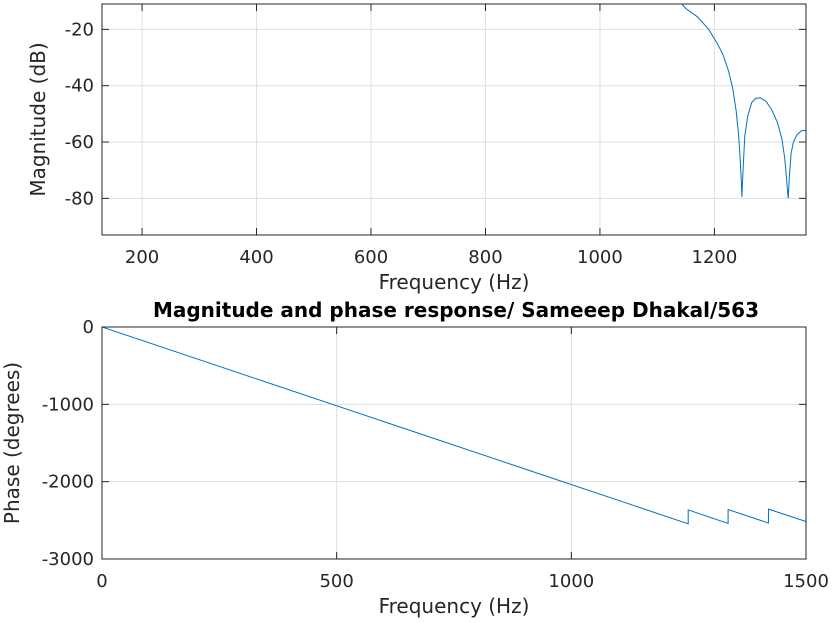  I want to click on y-tick-label: -40, so click(79, 86).